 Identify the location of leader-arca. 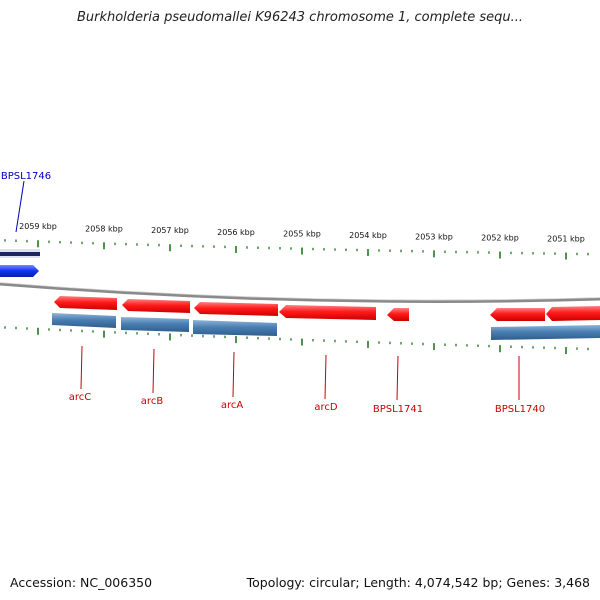
(233, 374).